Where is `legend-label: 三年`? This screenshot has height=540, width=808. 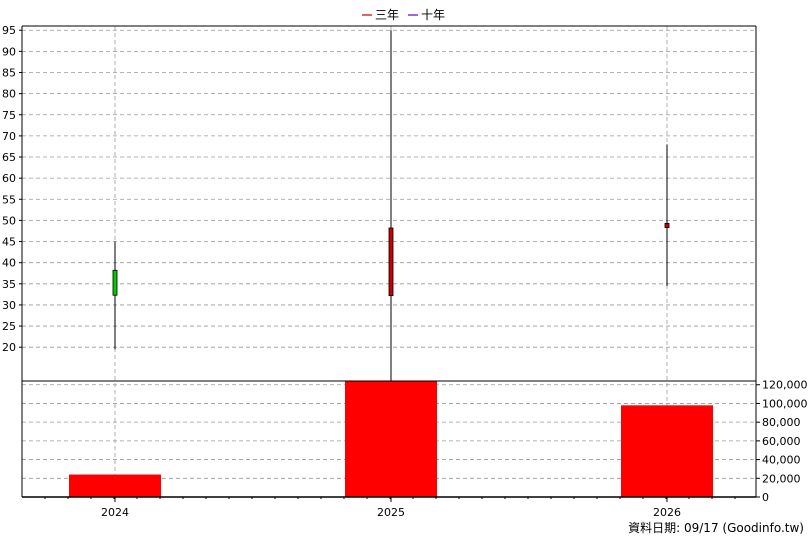 legend-label: 三年 is located at coordinates (387, 15).